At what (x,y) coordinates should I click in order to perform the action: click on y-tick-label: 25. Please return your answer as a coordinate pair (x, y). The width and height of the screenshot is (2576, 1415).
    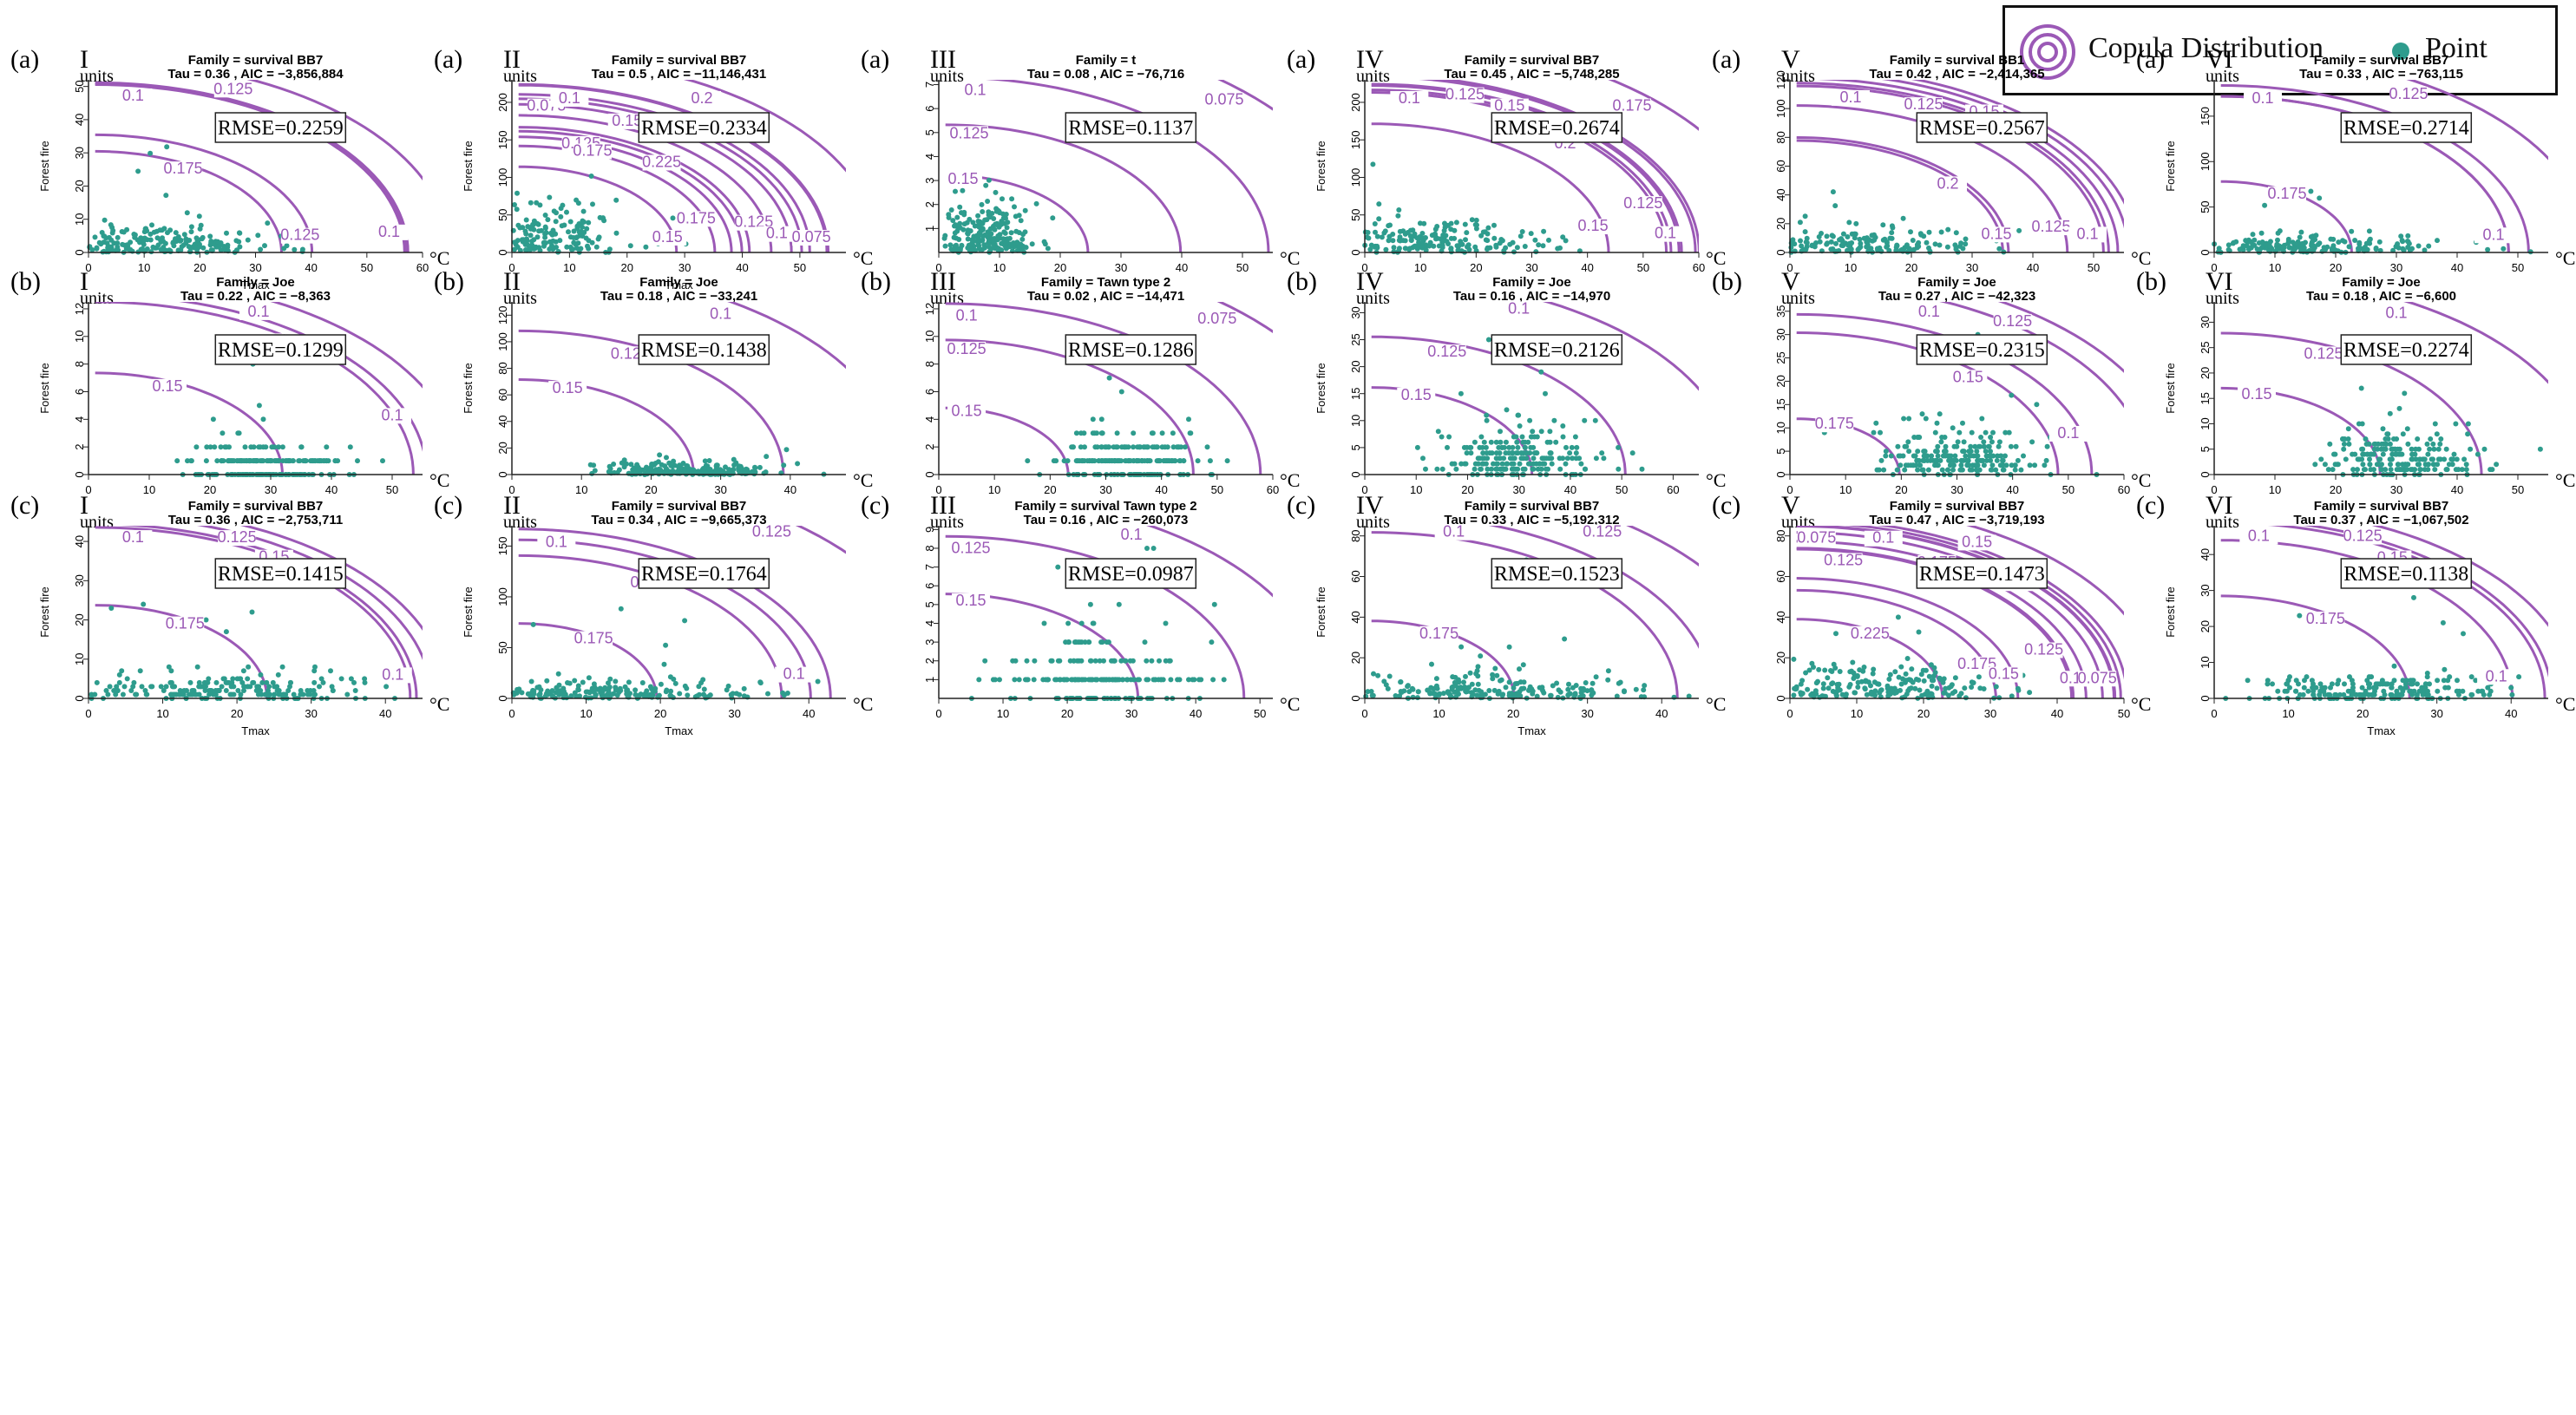
    Looking at the image, I should click on (1355, 339).